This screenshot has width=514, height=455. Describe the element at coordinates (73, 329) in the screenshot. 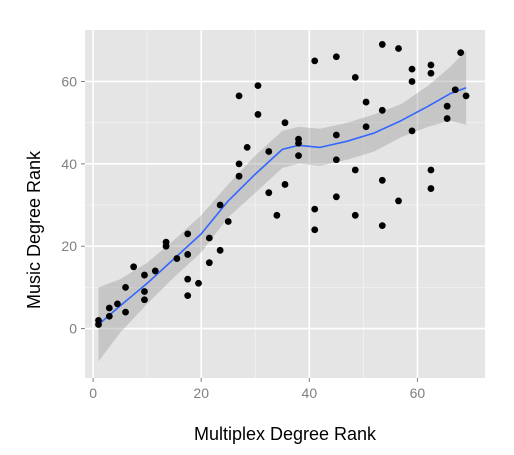

I see `y-tick-label: 0` at that location.